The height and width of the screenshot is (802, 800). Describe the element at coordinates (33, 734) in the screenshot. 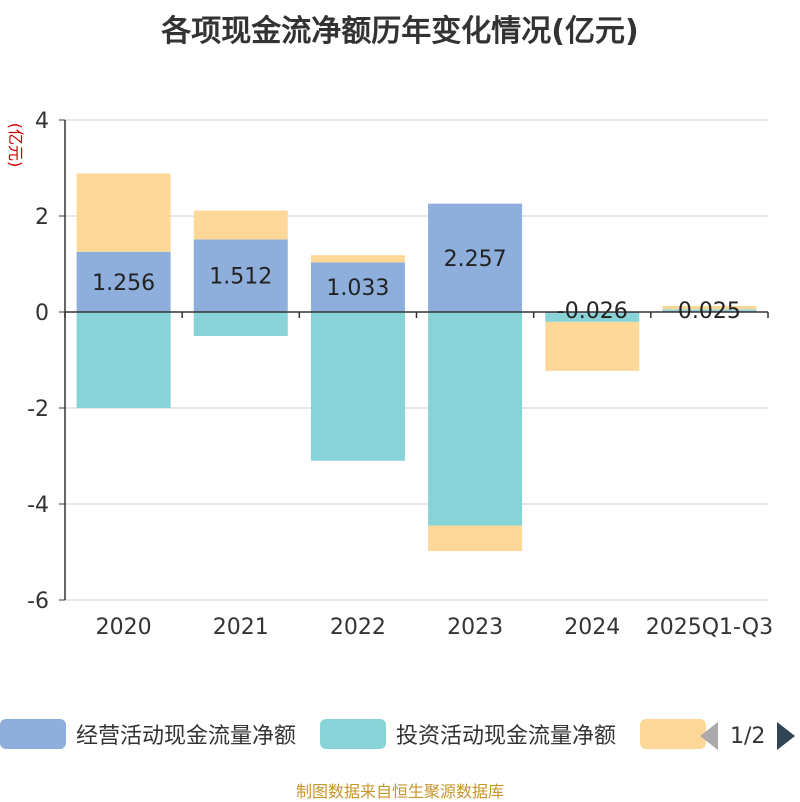

I see `legend-swatch-operating` at that location.